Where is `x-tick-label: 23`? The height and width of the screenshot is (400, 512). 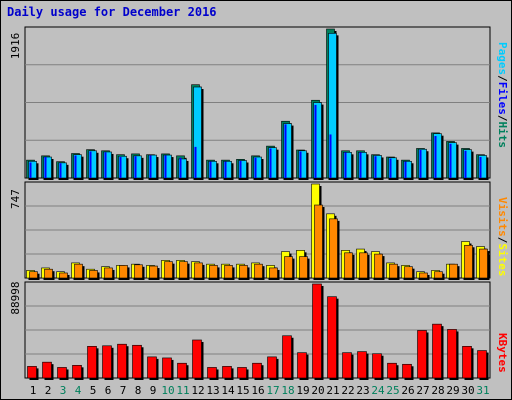
x-tick-label: 23 is located at coordinates (362, 390).